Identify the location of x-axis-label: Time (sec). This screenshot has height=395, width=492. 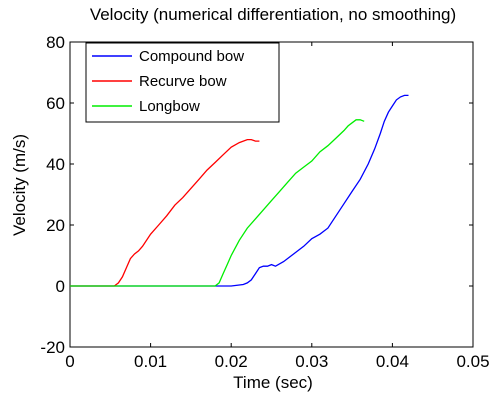
(273, 382).